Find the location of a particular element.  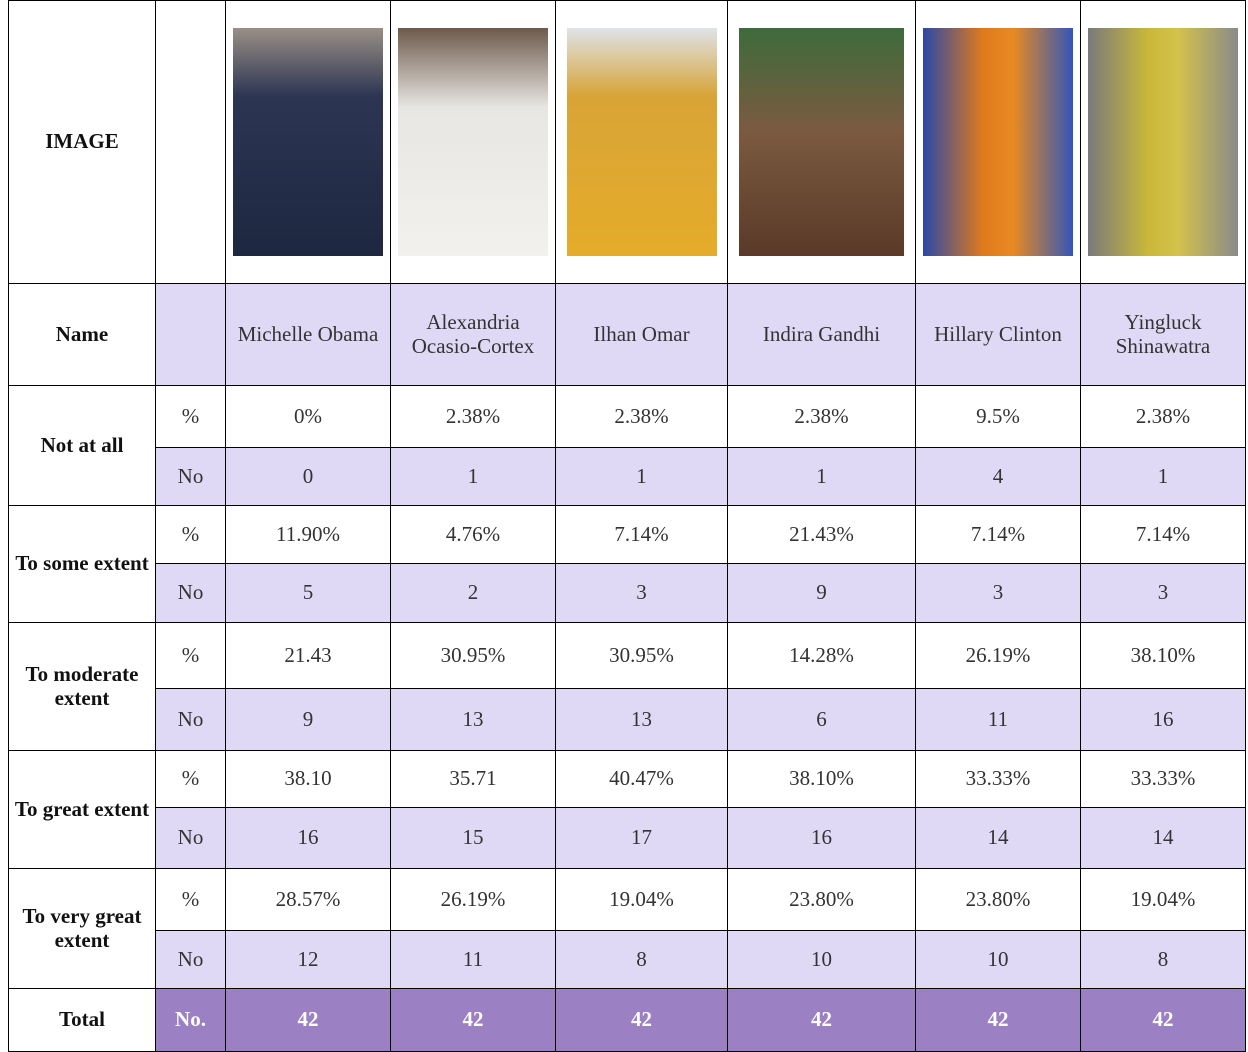

value-cell: 2 is located at coordinates (473, 593).